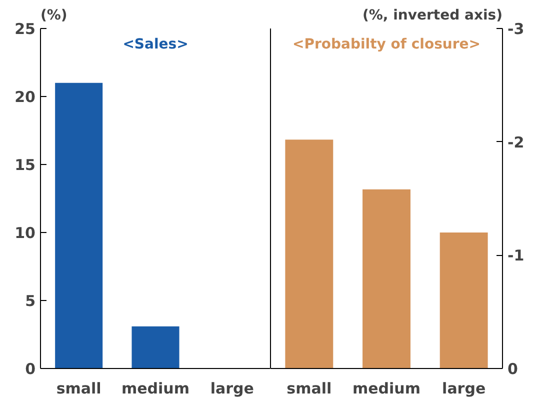 The width and height of the screenshot is (544, 408). What do you see at coordinates (30, 369) in the screenshot?
I see `y-tick-label: 0` at bounding box center [30, 369].